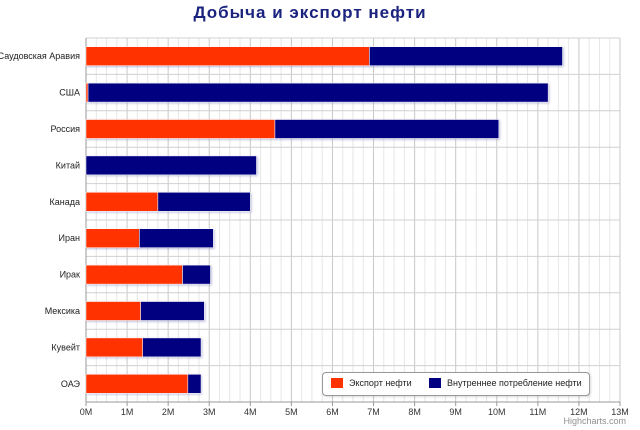 The width and height of the screenshot is (640, 430). I want to click on legend-item-export: Экспорт нефти, so click(371, 383).